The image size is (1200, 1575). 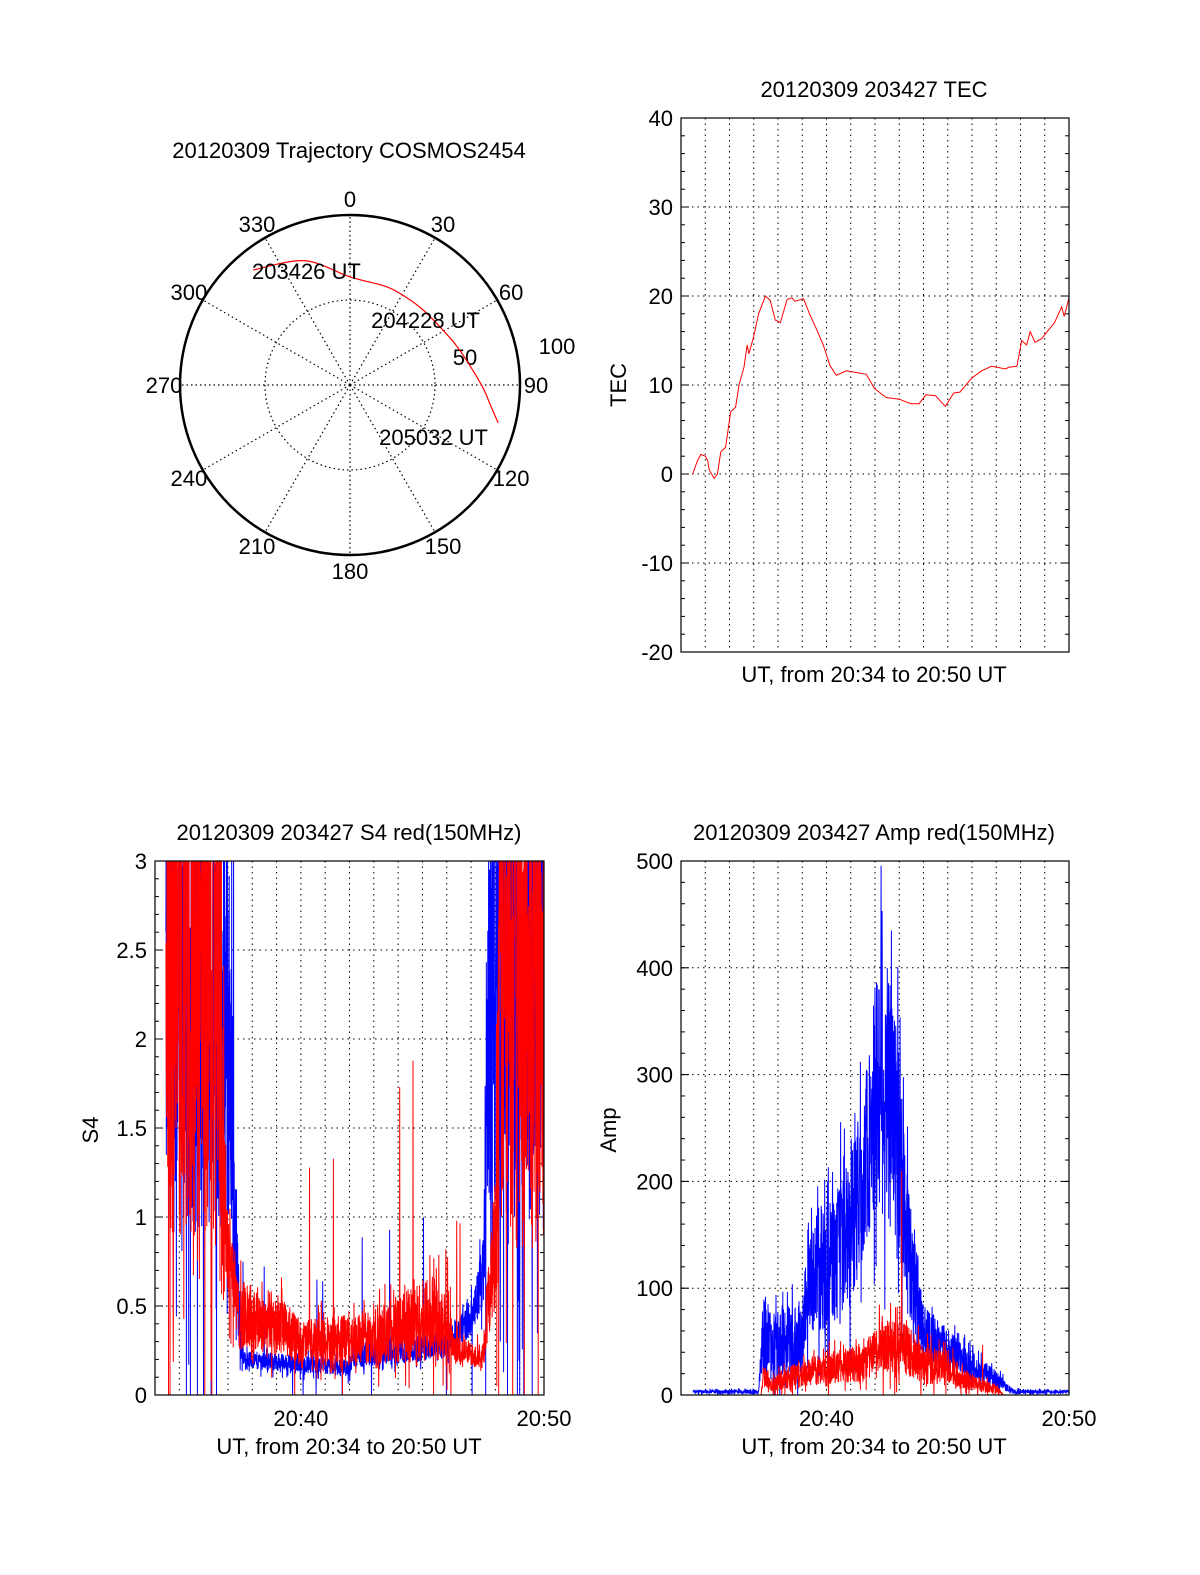 What do you see at coordinates (164, 385) in the screenshot?
I see `angle-label: 270` at bounding box center [164, 385].